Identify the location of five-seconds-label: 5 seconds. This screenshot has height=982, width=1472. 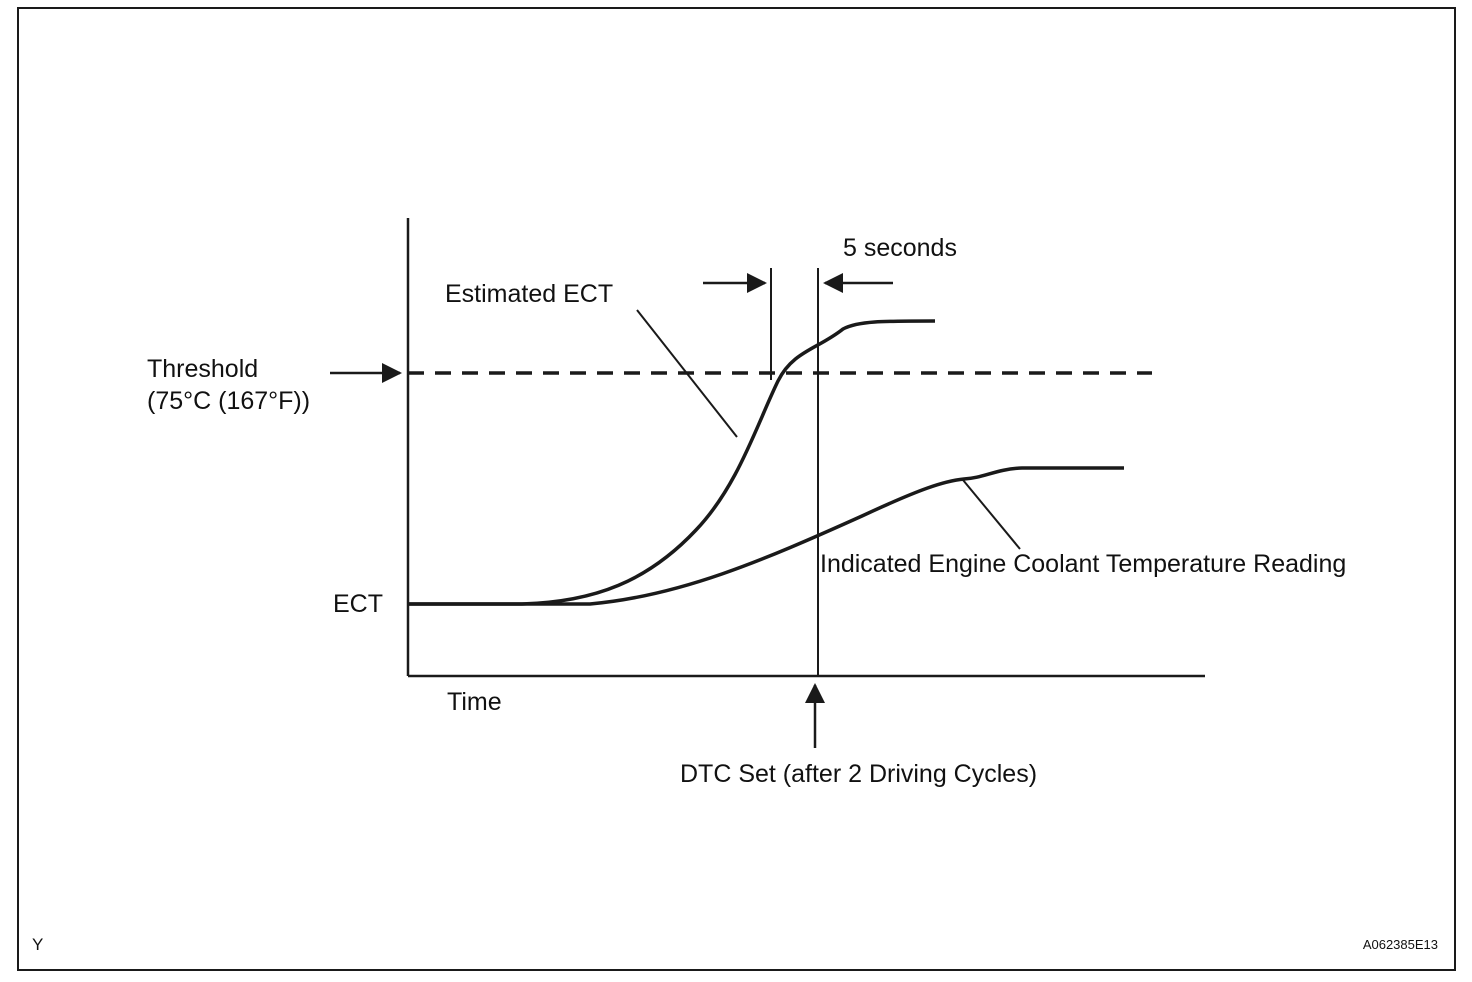
(900, 248).